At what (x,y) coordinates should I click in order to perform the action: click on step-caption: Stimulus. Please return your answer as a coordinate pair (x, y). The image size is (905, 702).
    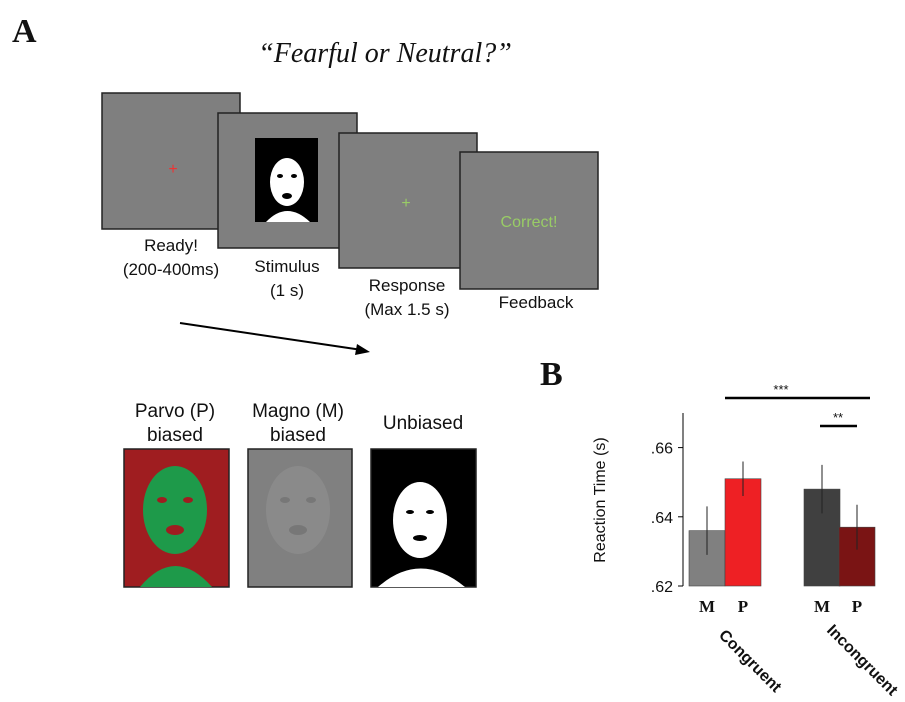
    Looking at the image, I should click on (286, 266).